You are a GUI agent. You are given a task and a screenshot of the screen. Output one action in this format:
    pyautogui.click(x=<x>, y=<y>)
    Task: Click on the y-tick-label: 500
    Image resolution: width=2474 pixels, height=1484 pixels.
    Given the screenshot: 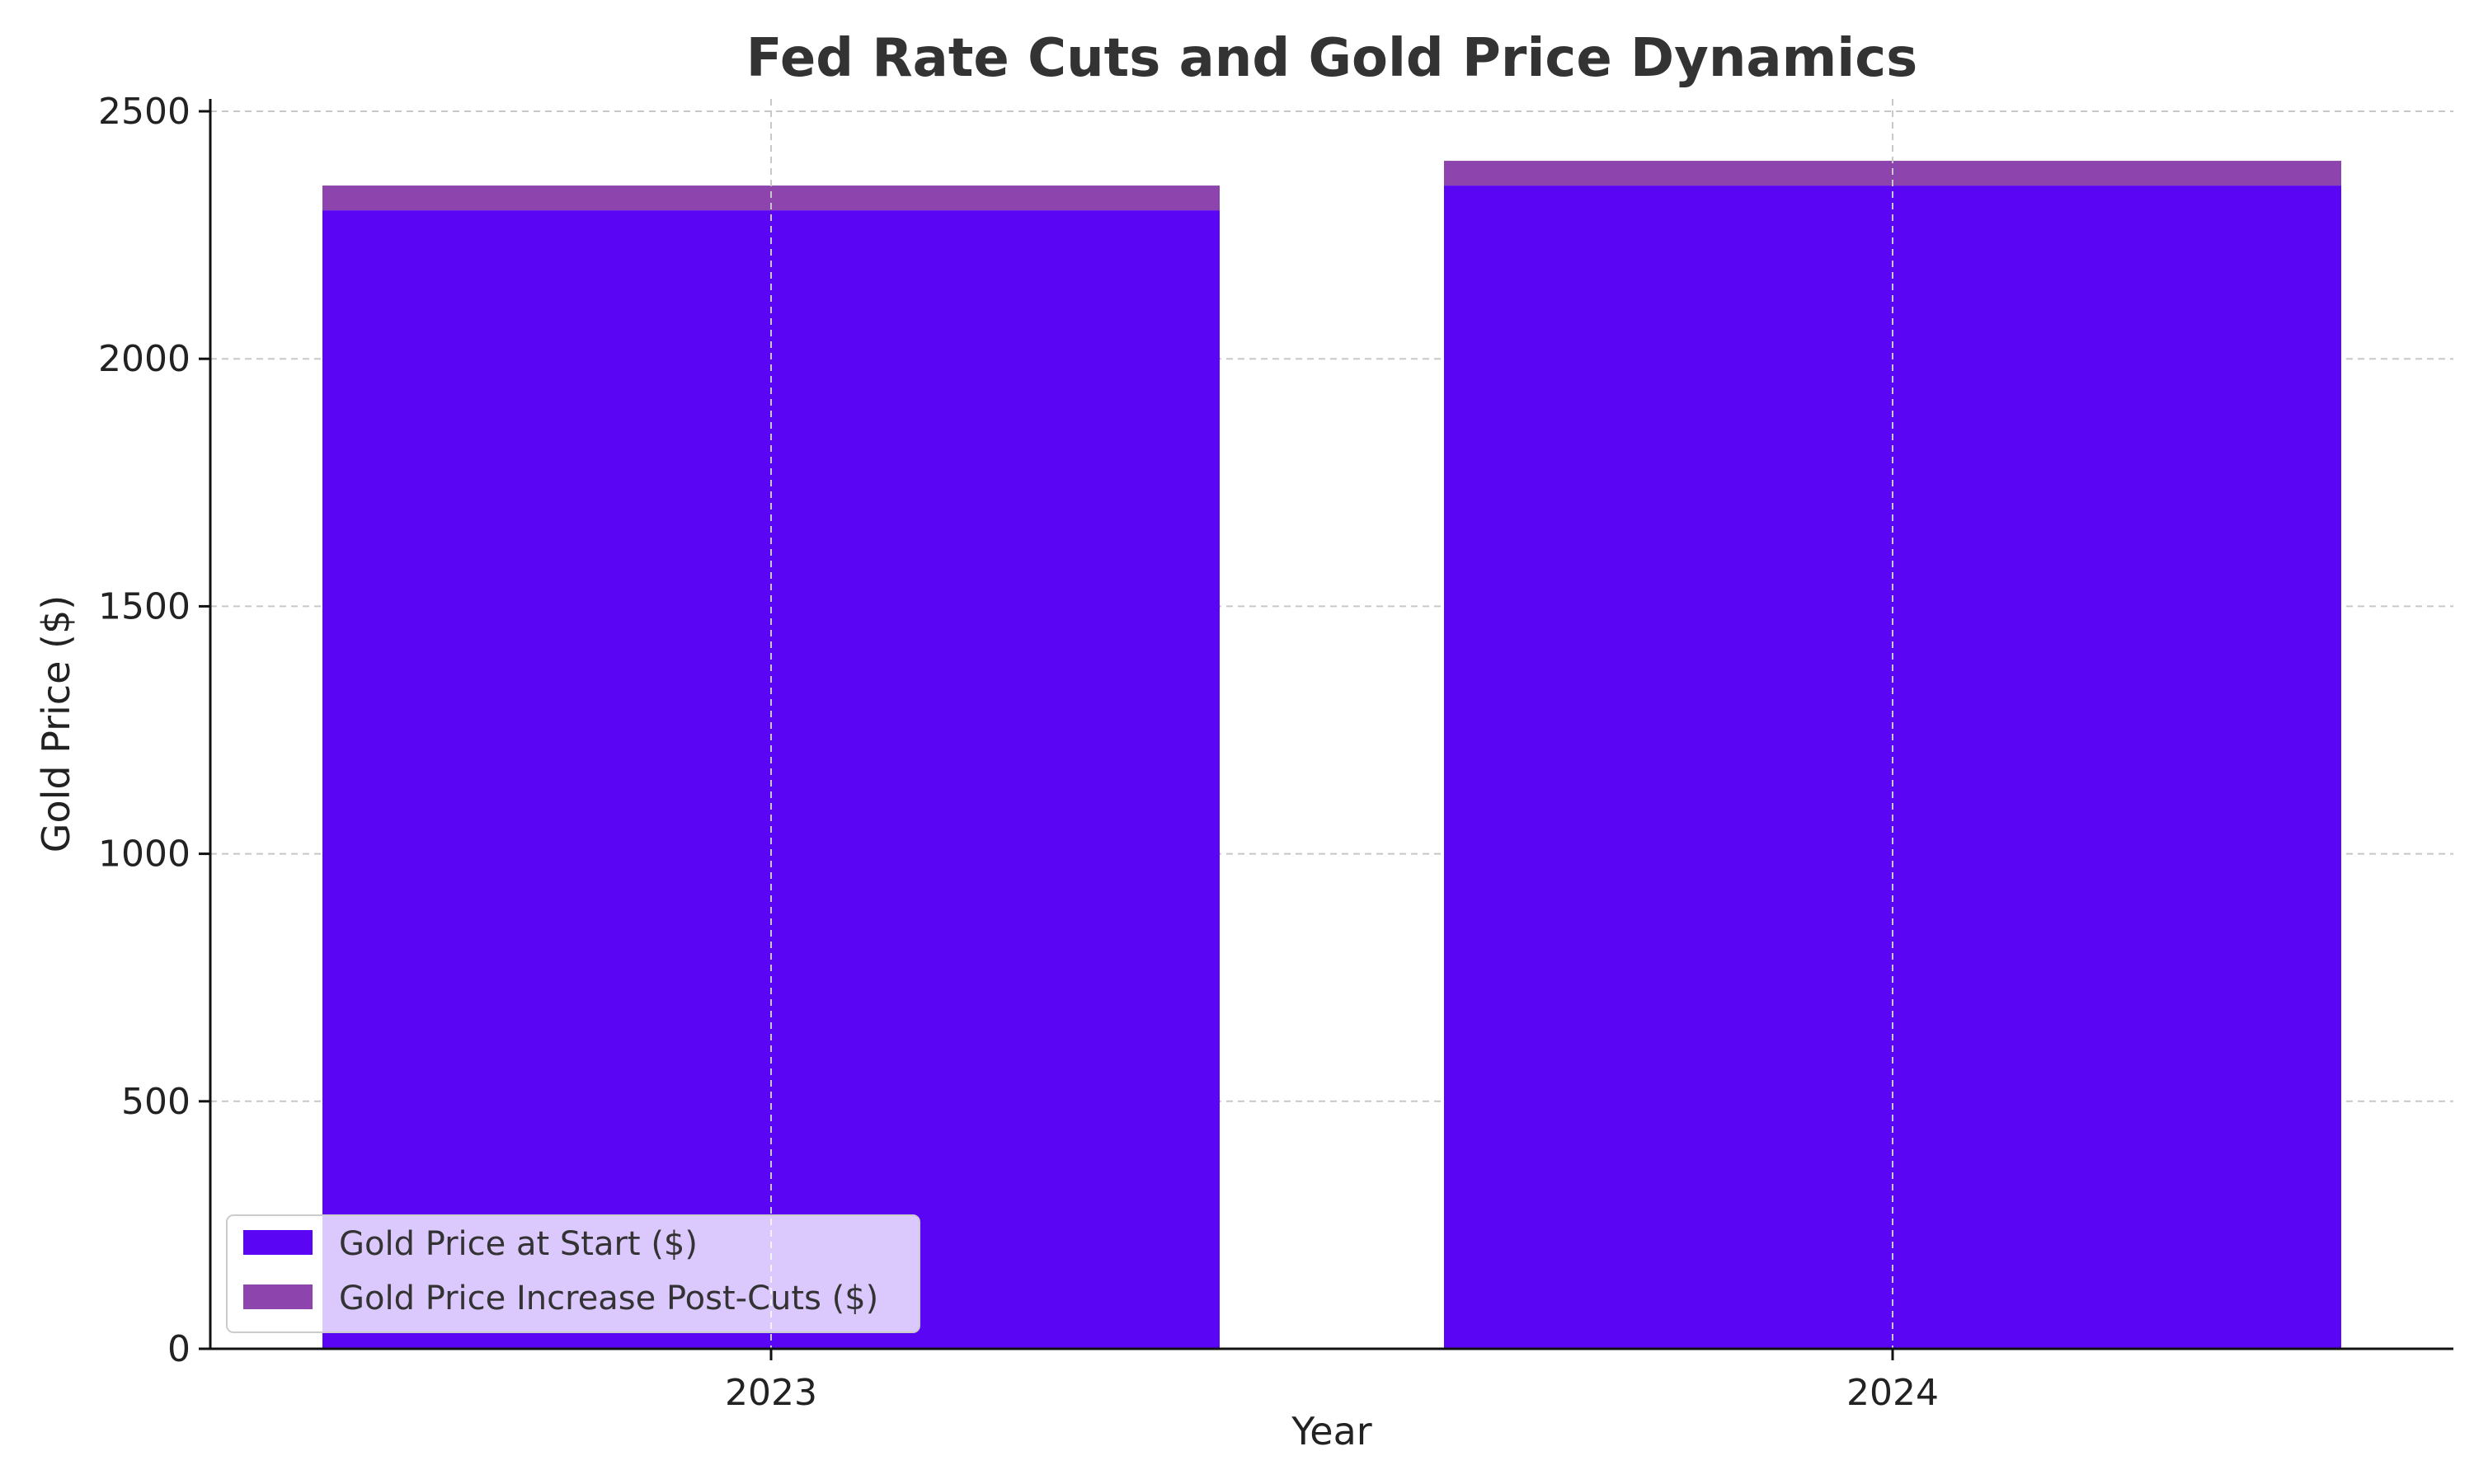 What is the action you would take?
    pyautogui.click(x=155, y=1102)
    